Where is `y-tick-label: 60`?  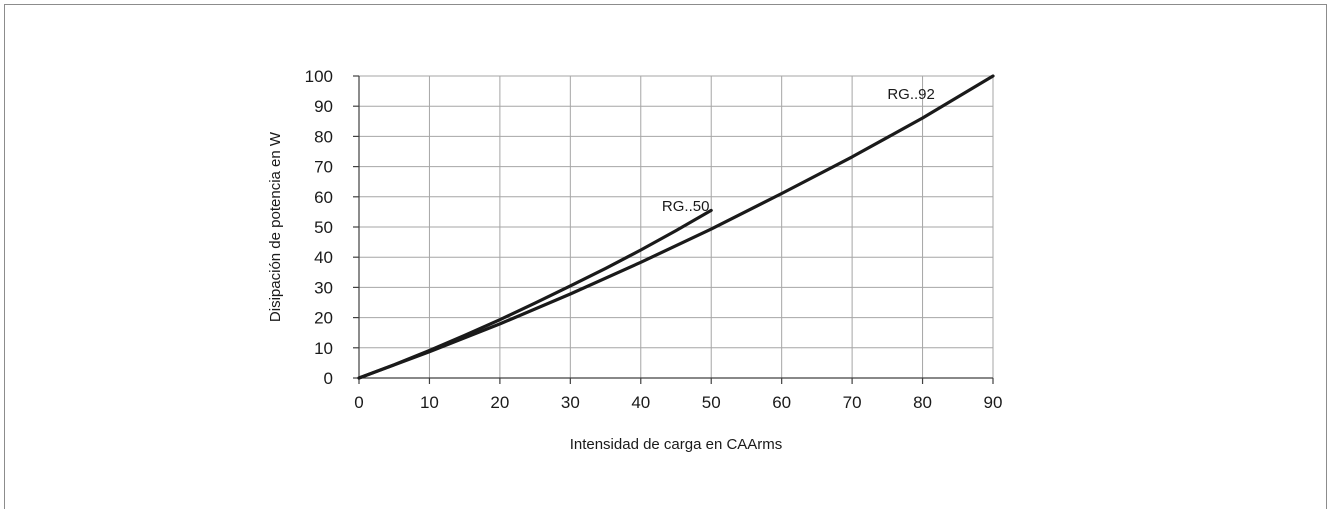 y-tick-label: 60 is located at coordinates (323, 197).